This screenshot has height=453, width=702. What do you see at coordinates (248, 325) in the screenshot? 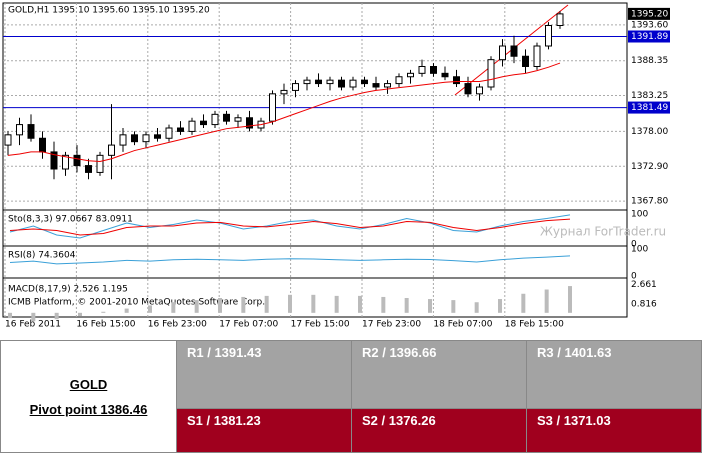
I see `x-tick-label: 17 Feb 07:00` at bounding box center [248, 325].